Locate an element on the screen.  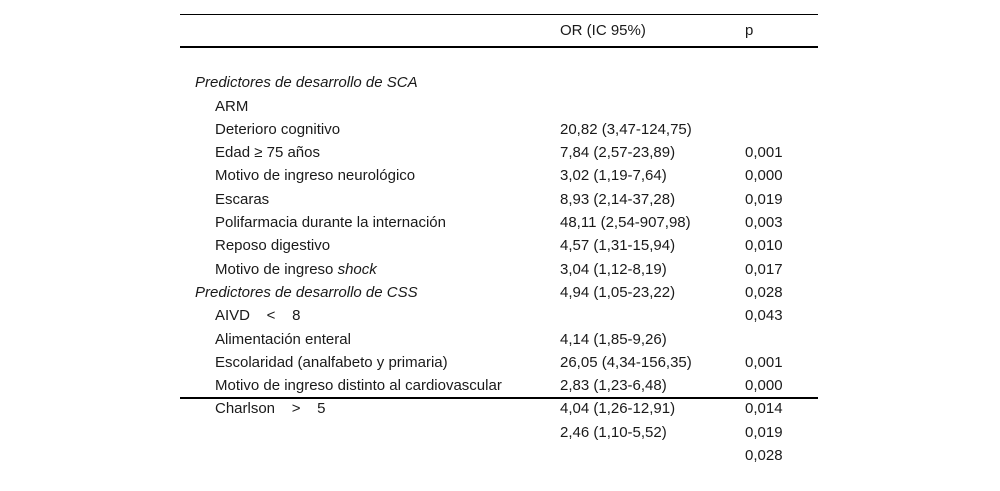
row-p-value: 0,017 is located at coordinates (764, 269).